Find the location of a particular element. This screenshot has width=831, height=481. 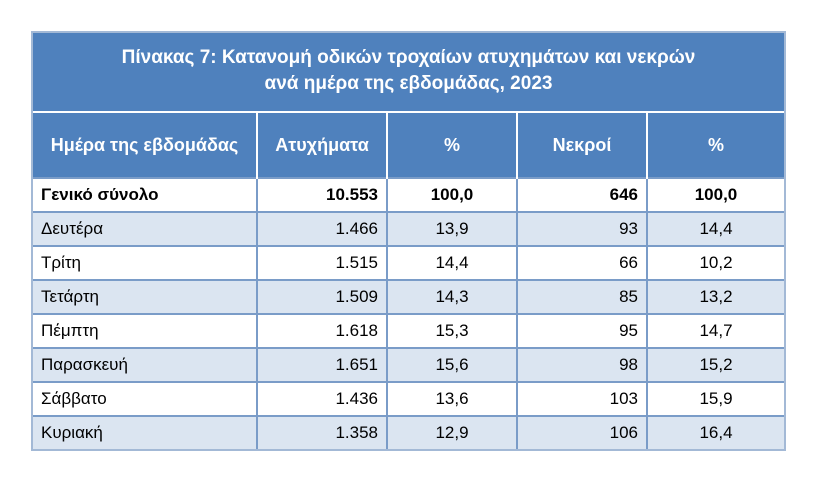

day-cell: Παρασκευή is located at coordinates (145, 364).